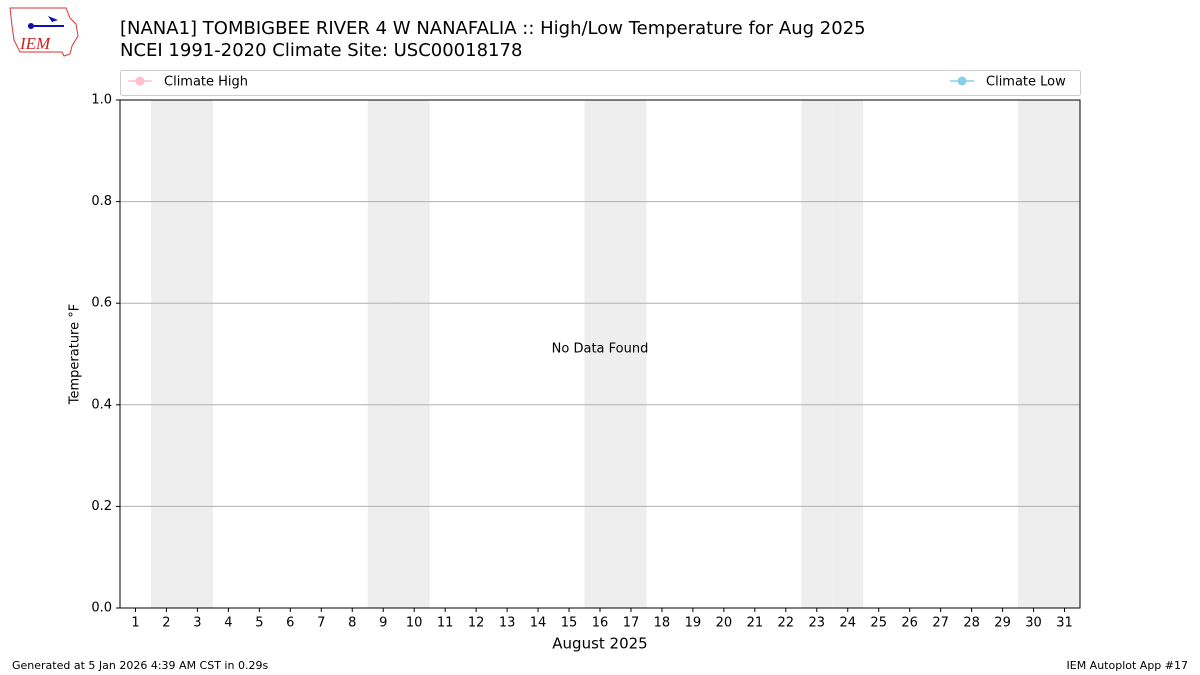 The height and width of the screenshot is (675, 1200). I want to click on x-tick-label: 3, so click(197, 623).